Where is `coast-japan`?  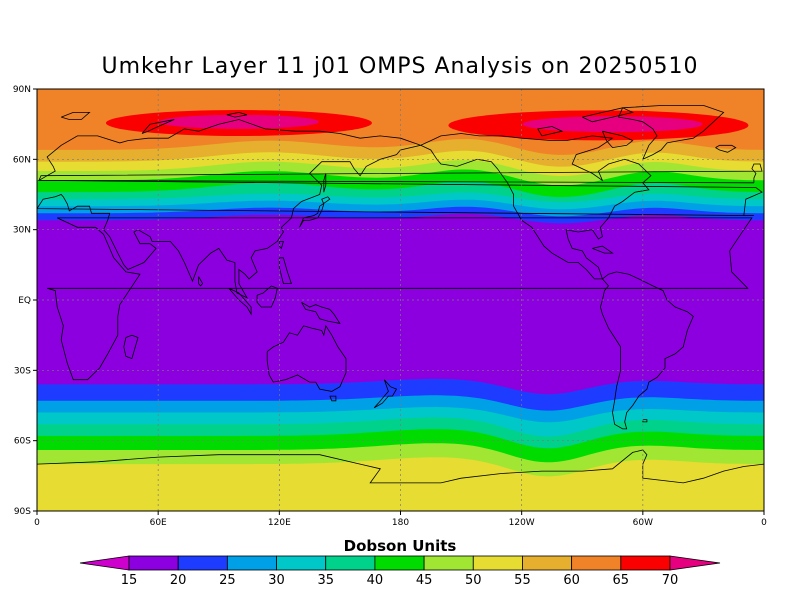
coast-japan is located at coordinates (315, 212).